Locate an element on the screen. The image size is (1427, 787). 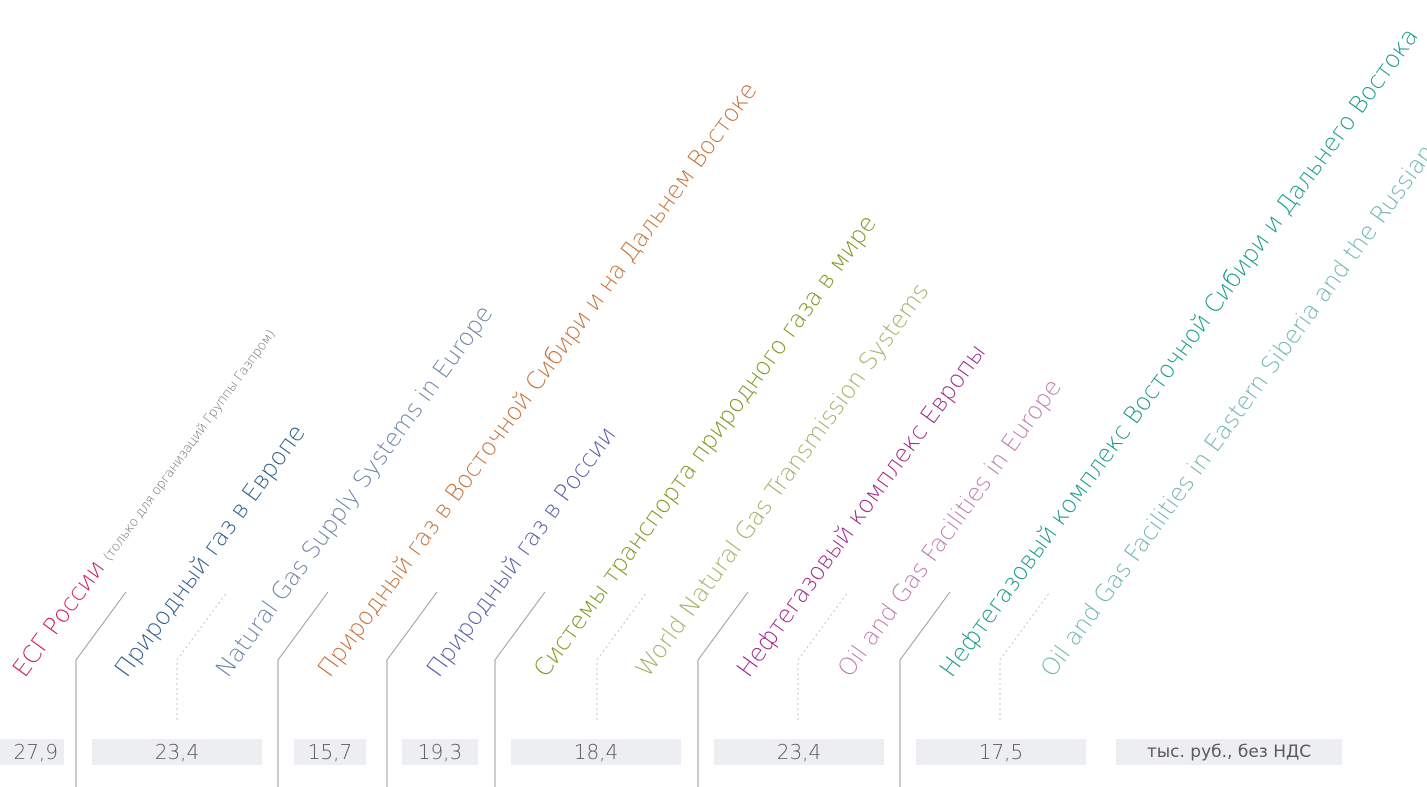
price-box: 18,4 is located at coordinates (596, 752).